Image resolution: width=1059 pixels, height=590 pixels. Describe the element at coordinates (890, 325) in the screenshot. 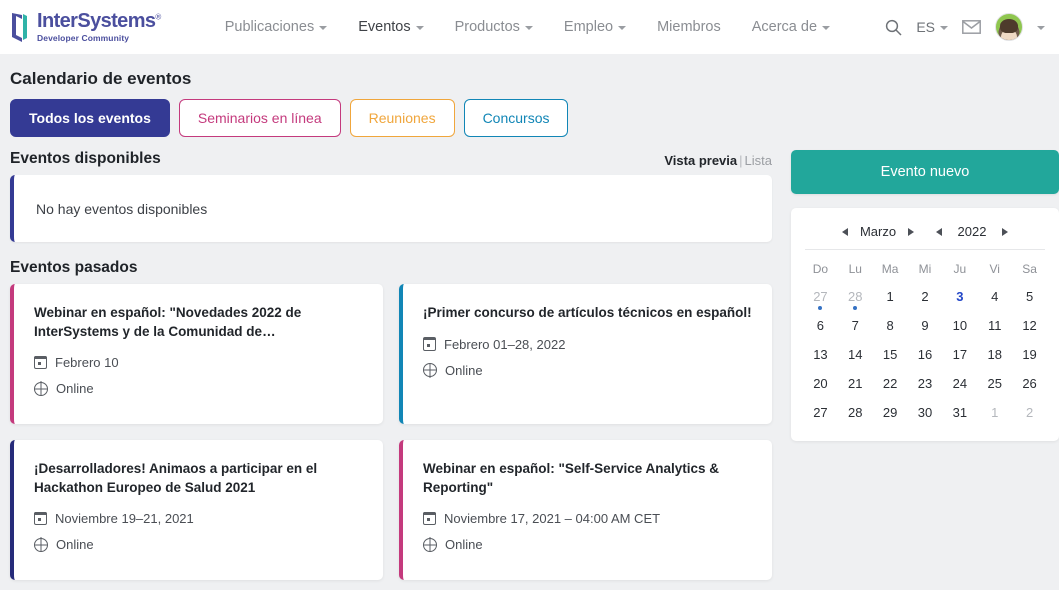

I see `calendar-day: 8` at that location.